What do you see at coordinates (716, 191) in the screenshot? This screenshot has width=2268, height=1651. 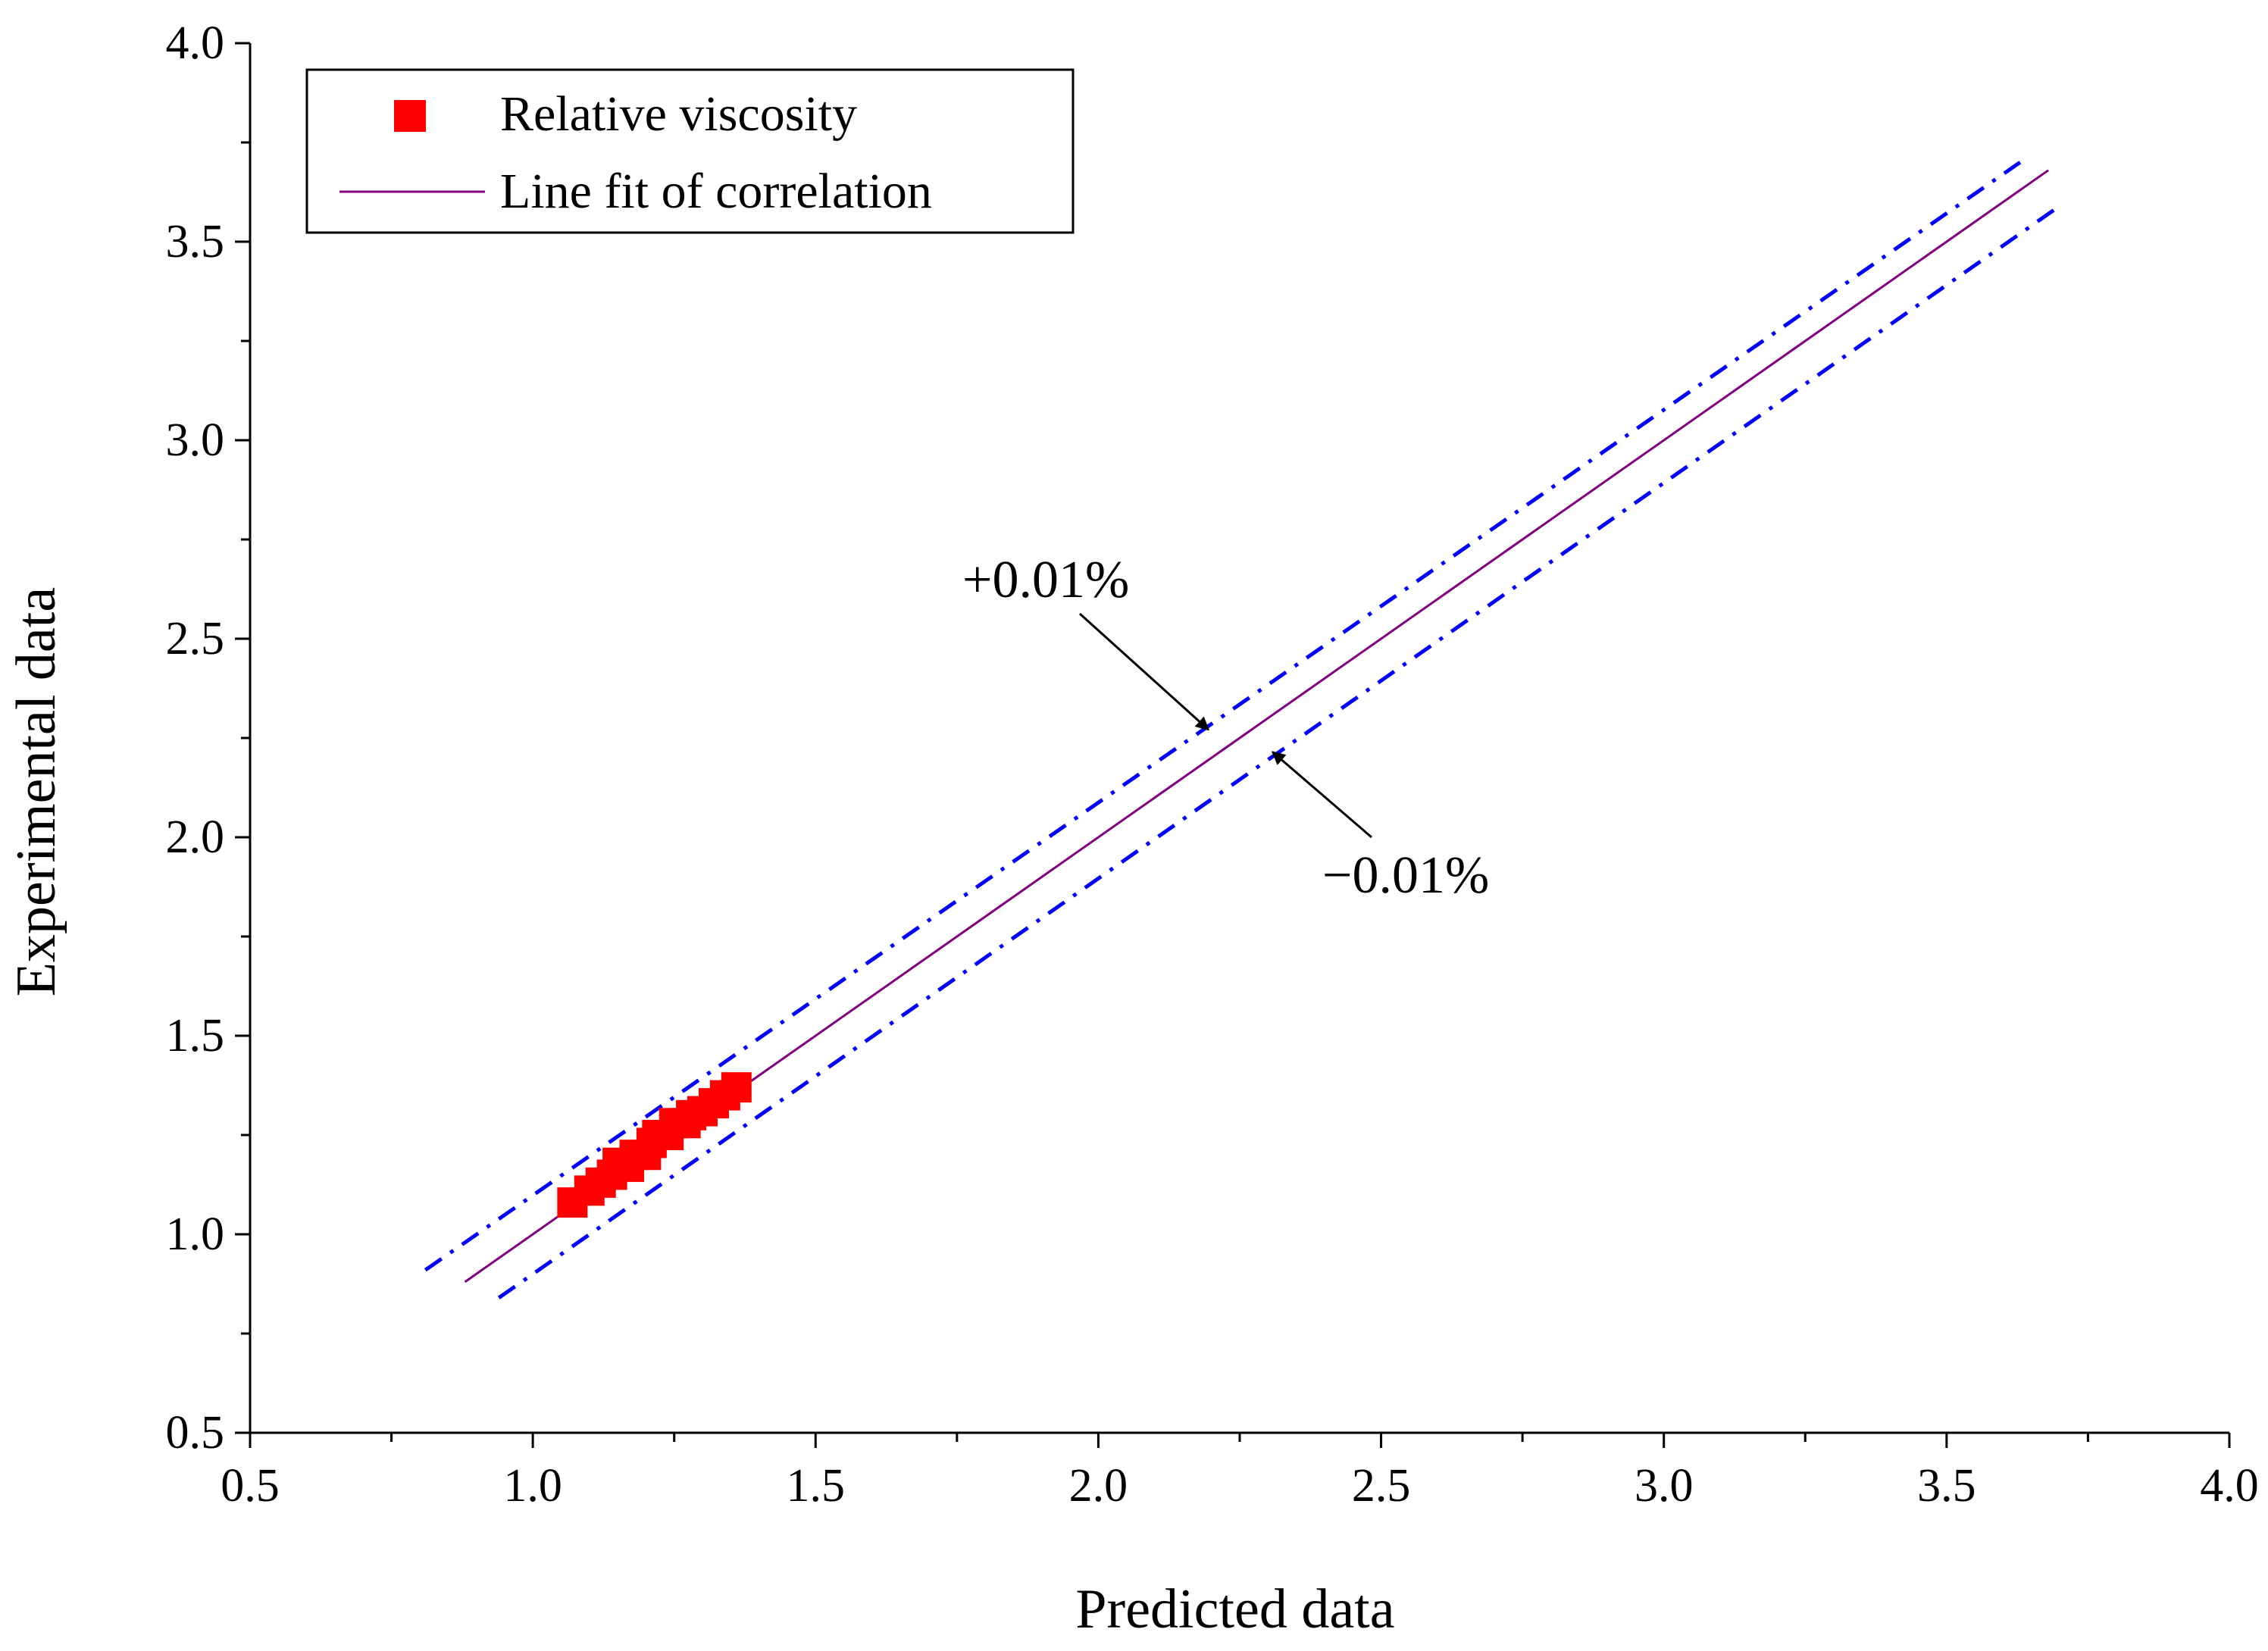 I see `legend-label-line: Line fit of correlation` at bounding box center [716, 191].